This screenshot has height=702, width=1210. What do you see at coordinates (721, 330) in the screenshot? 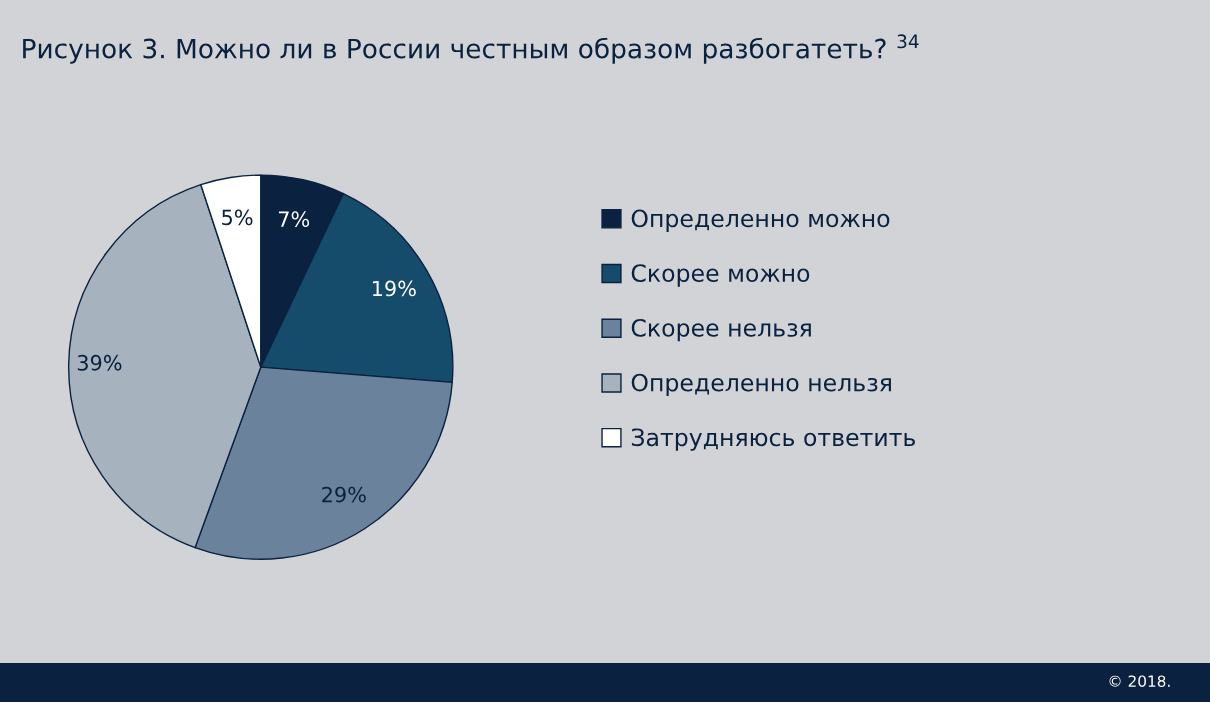
I see `legend-label: Скорее нельзя` at bounding box center [721, 330].